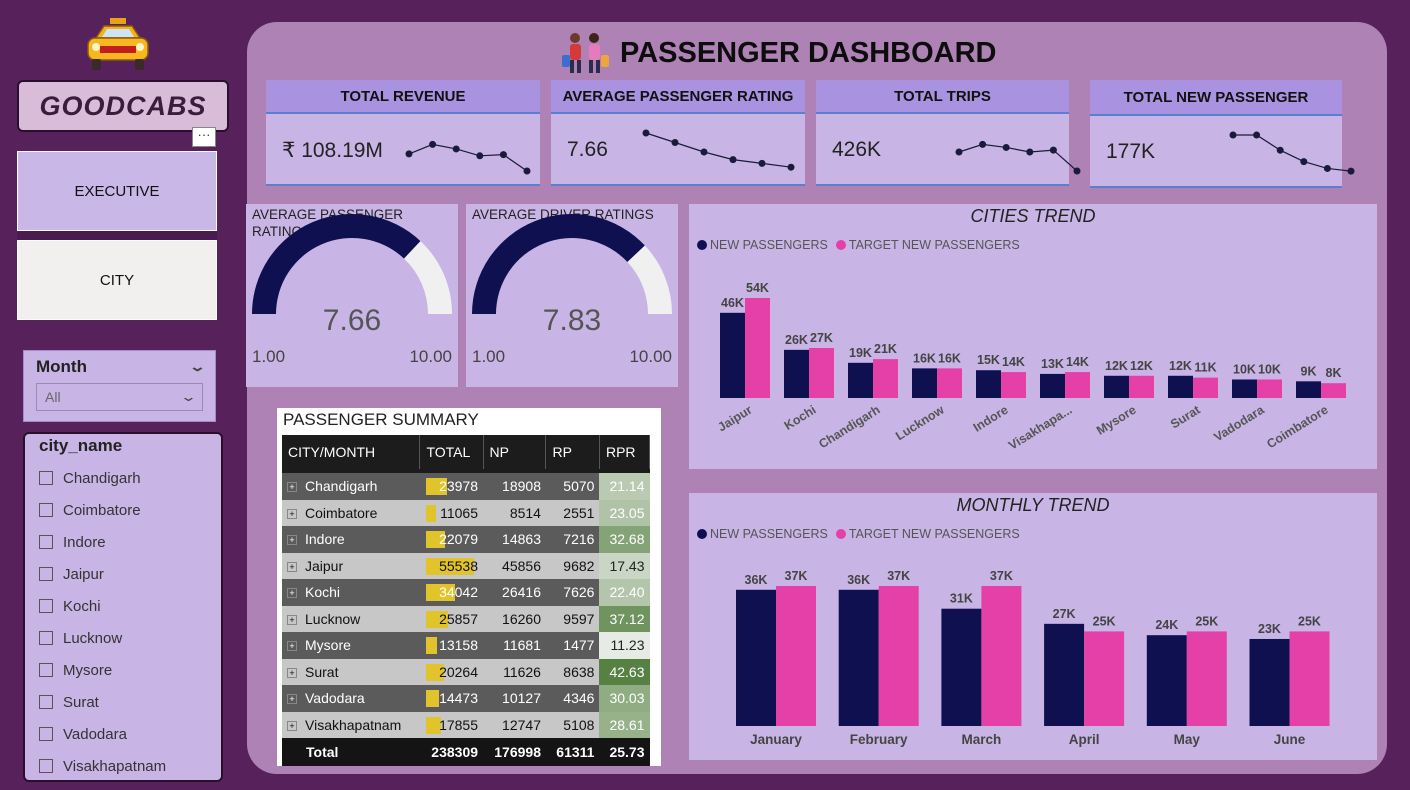  Describe the element at coordinates (459, 592) in the screenshot. I see `total-value: 34042` at that location.